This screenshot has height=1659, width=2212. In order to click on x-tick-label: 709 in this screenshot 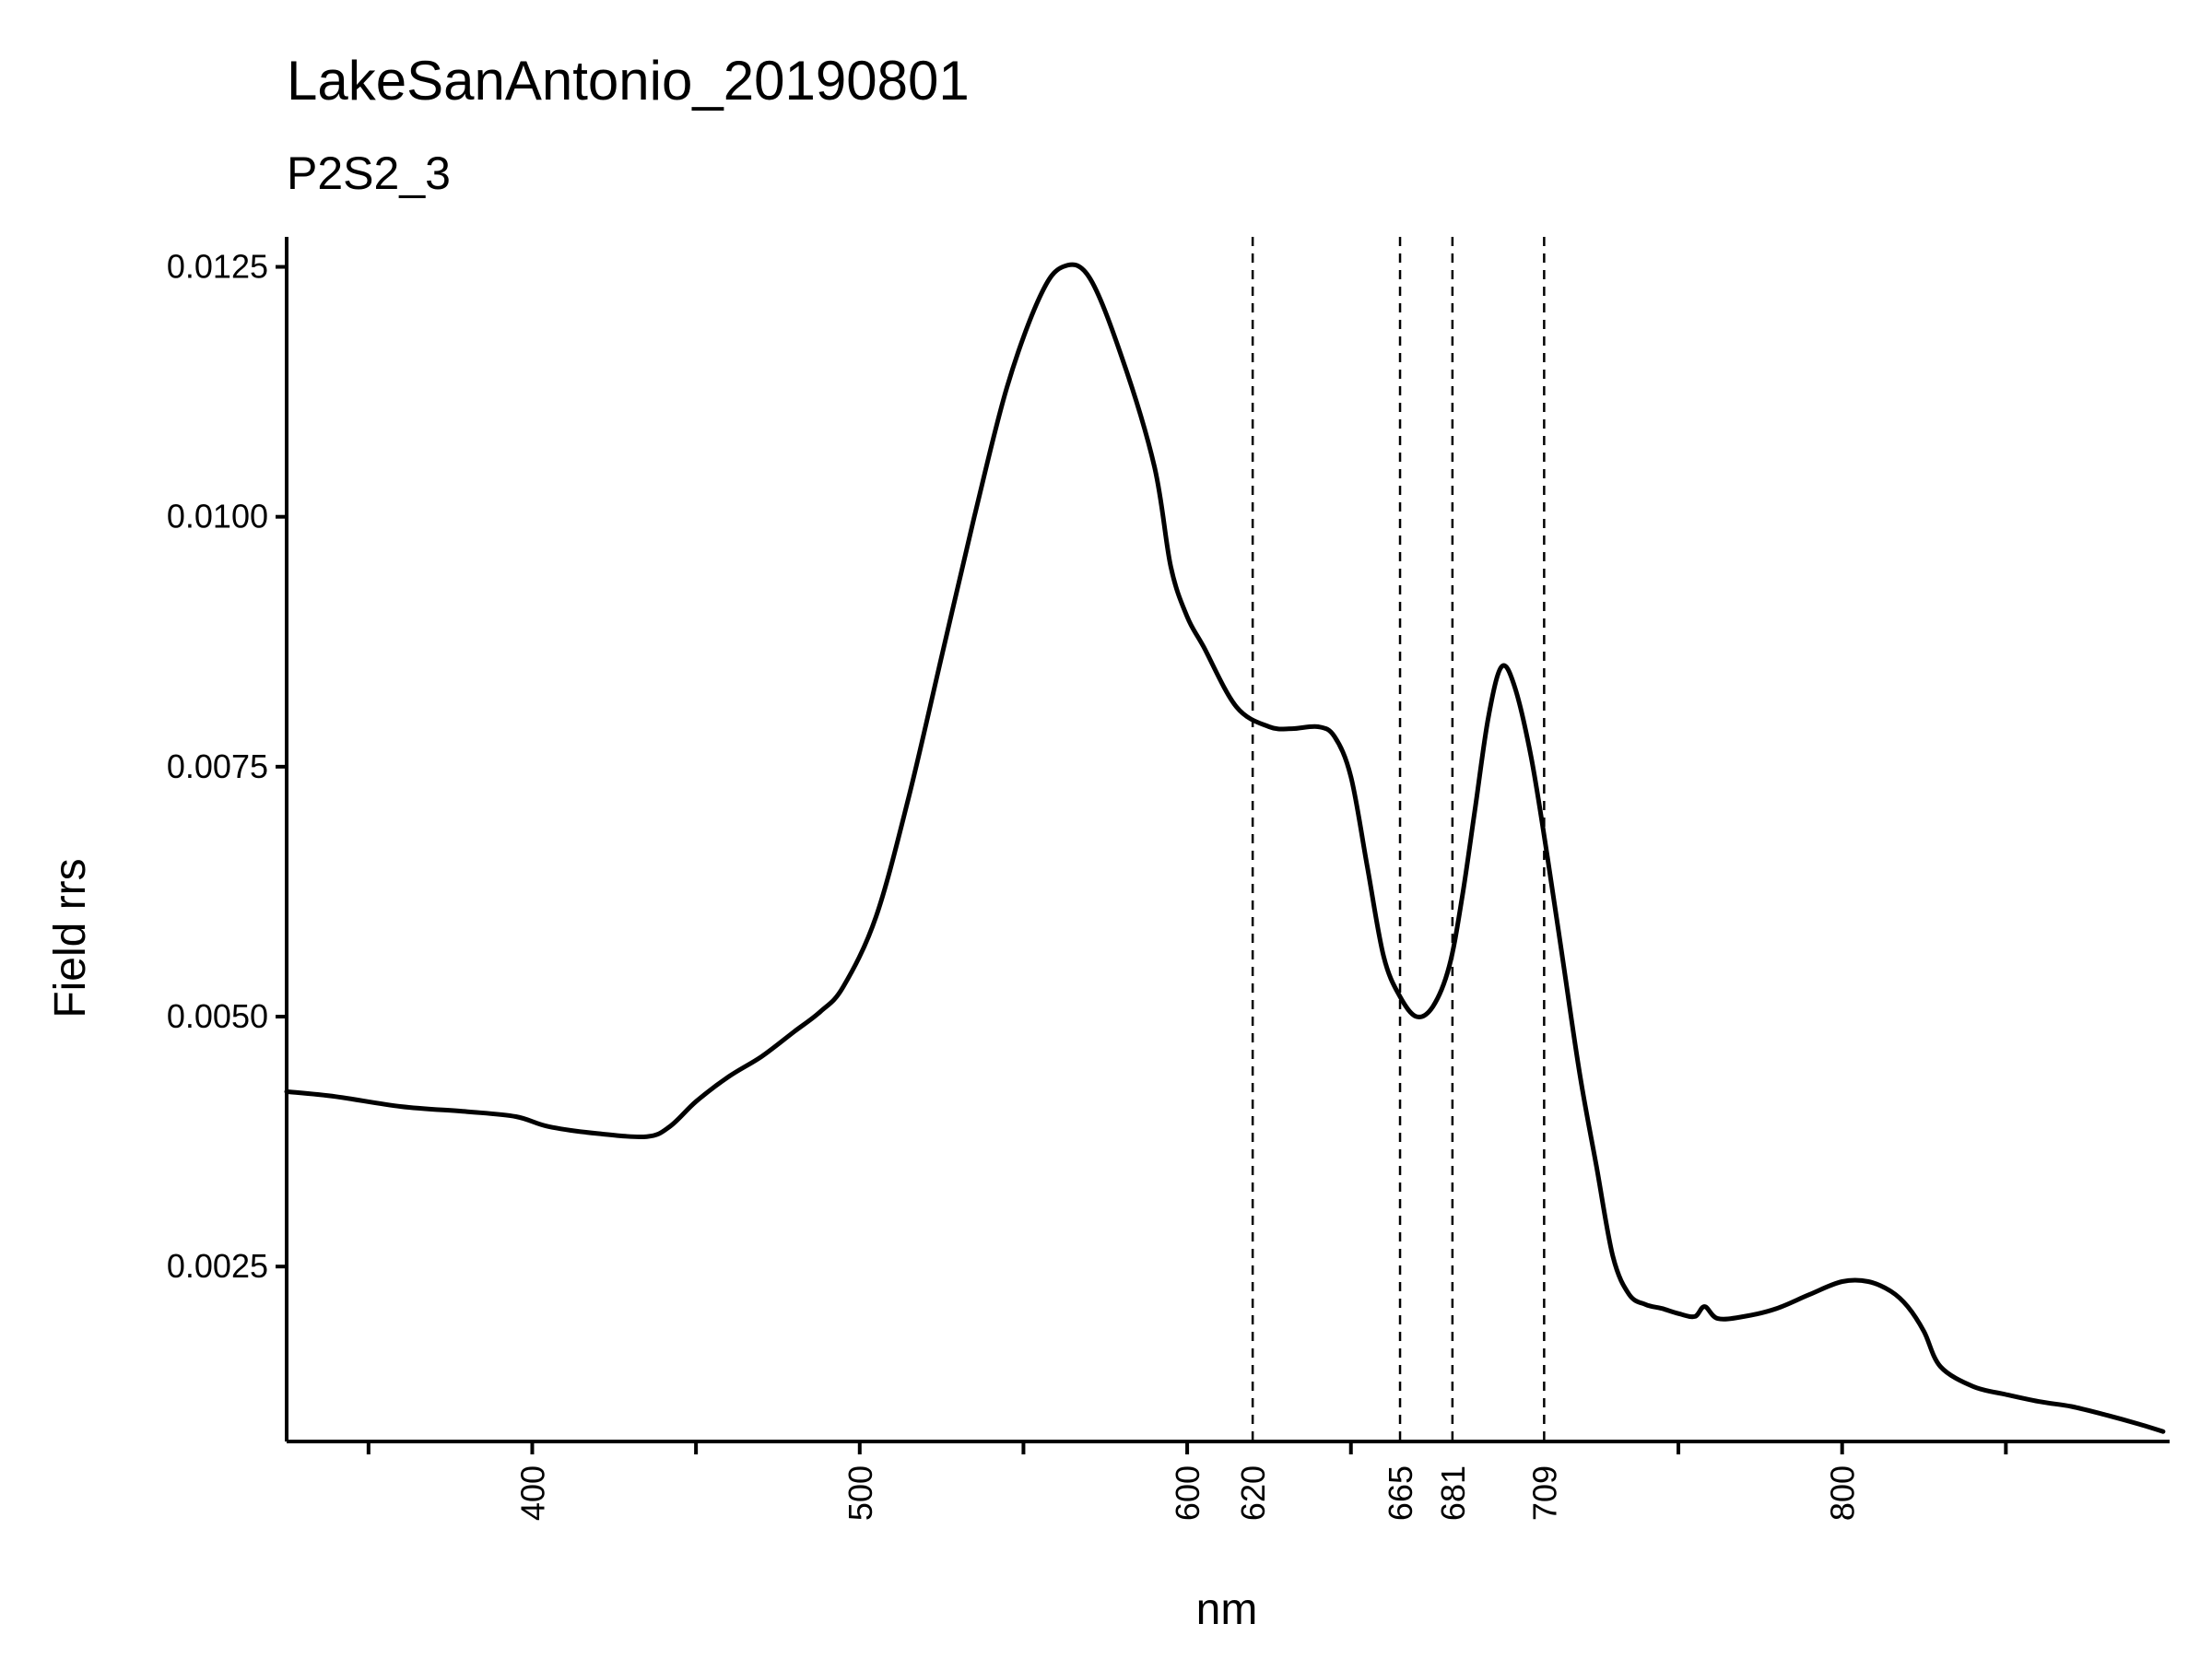, I will do `click(1544, 1493)`.